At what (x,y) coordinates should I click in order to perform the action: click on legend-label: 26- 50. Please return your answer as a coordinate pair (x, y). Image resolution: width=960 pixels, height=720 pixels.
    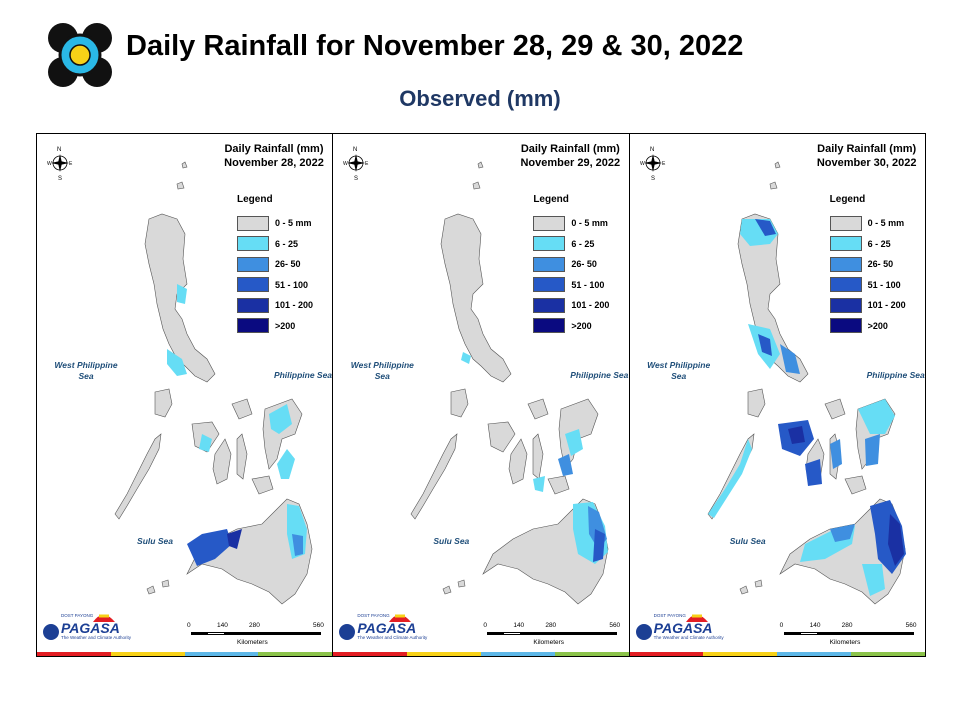
    Looking at the image, I should click on (880, 264).